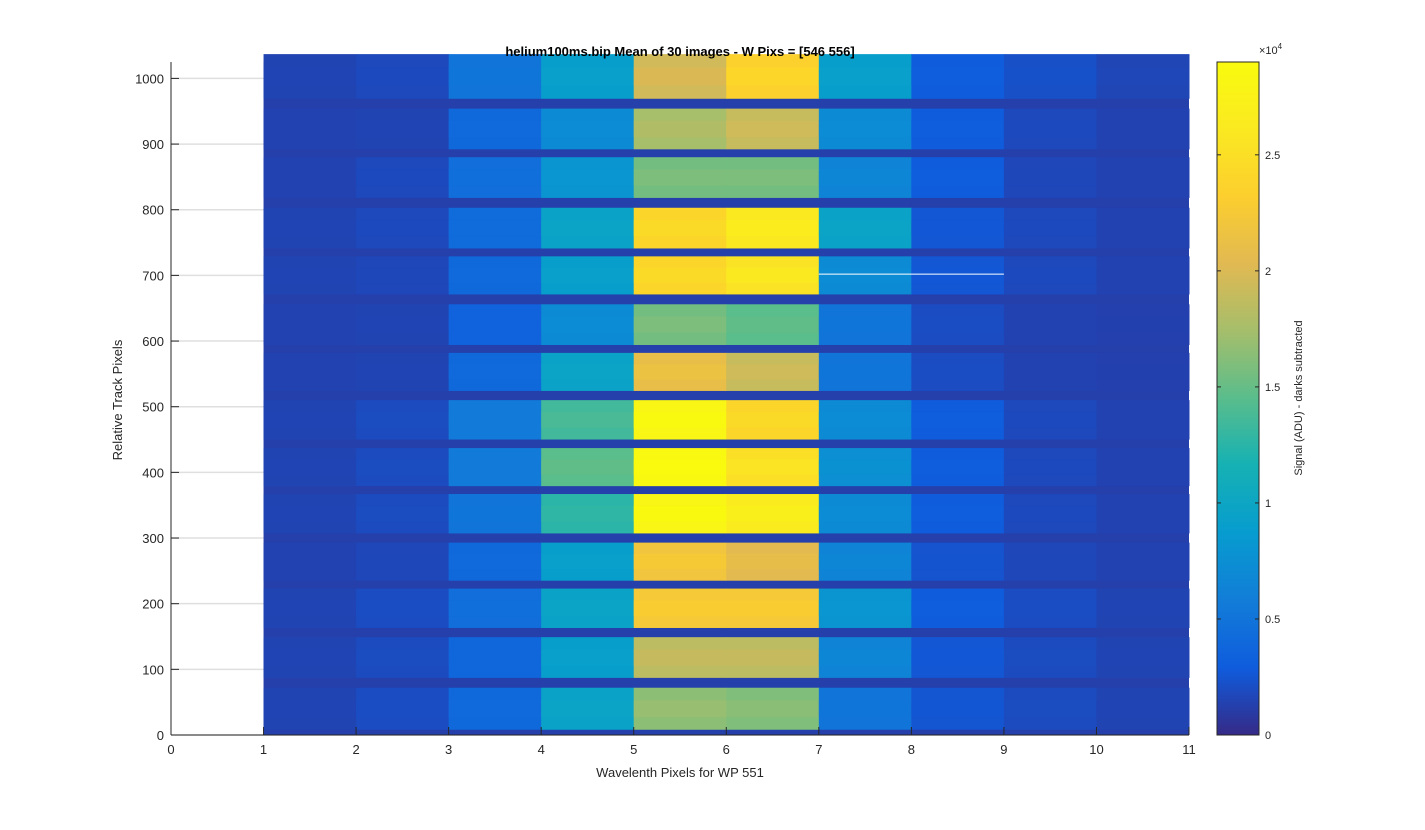  I want to click on y-tick-label: 800, so click(153, 210).